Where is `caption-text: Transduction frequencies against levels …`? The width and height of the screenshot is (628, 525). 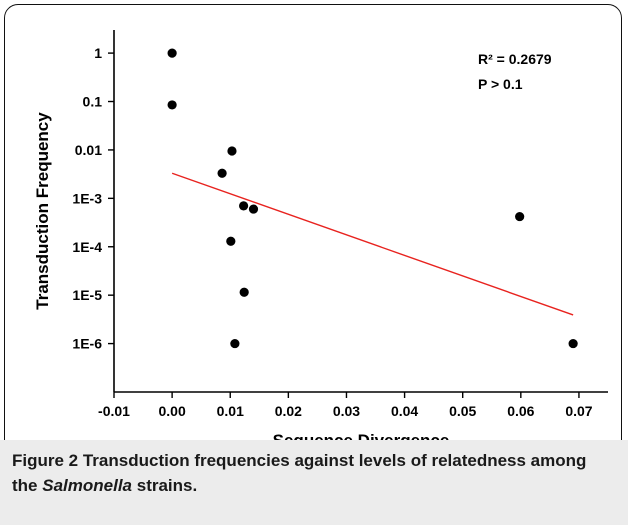
caption-text: Transduction frequencies against levels … is located at coordinates (299, 473).